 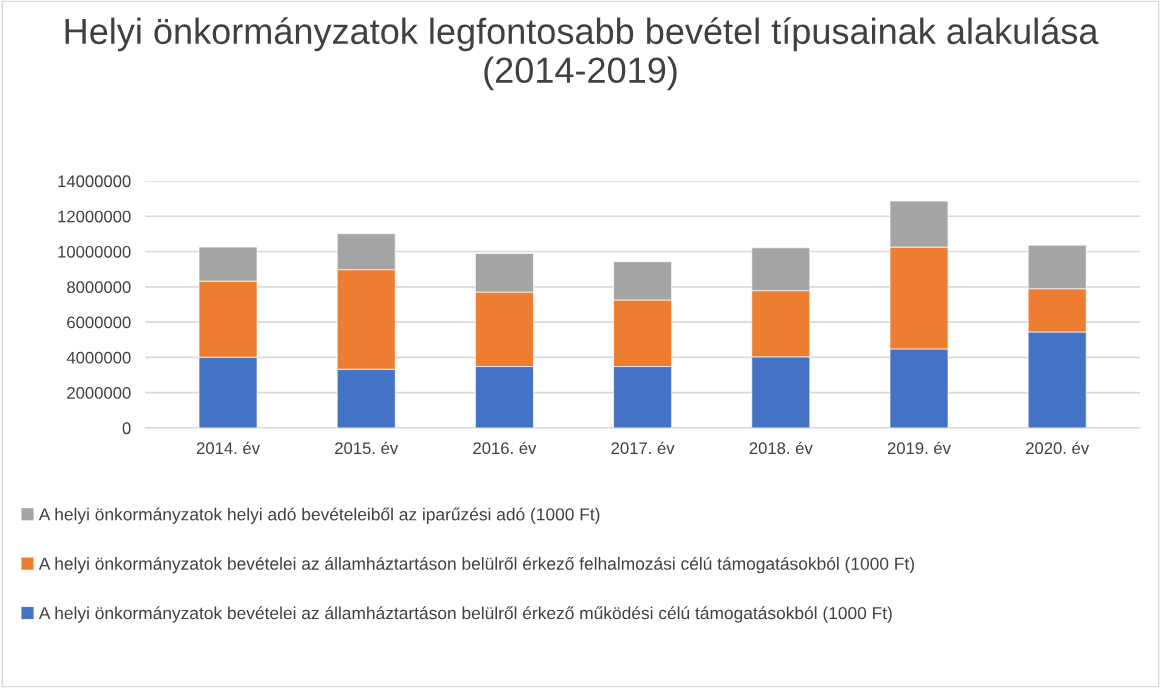 What do you see at coordinates (94, 216) in the screenshot?
I see `y-tick-label: 12000000` at bounding box center [94, 216].